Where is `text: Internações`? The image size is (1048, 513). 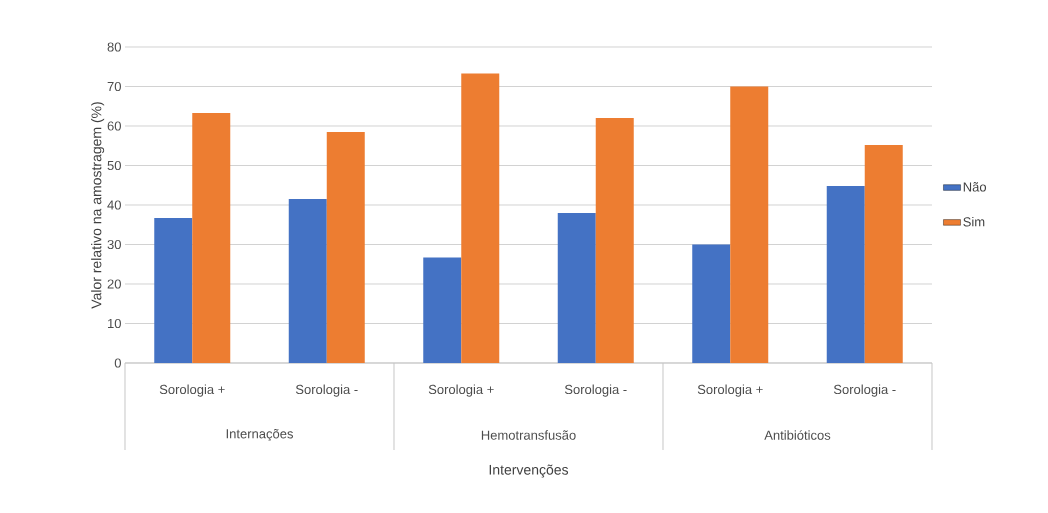
text: Internações is located at coordinates (259, 435).